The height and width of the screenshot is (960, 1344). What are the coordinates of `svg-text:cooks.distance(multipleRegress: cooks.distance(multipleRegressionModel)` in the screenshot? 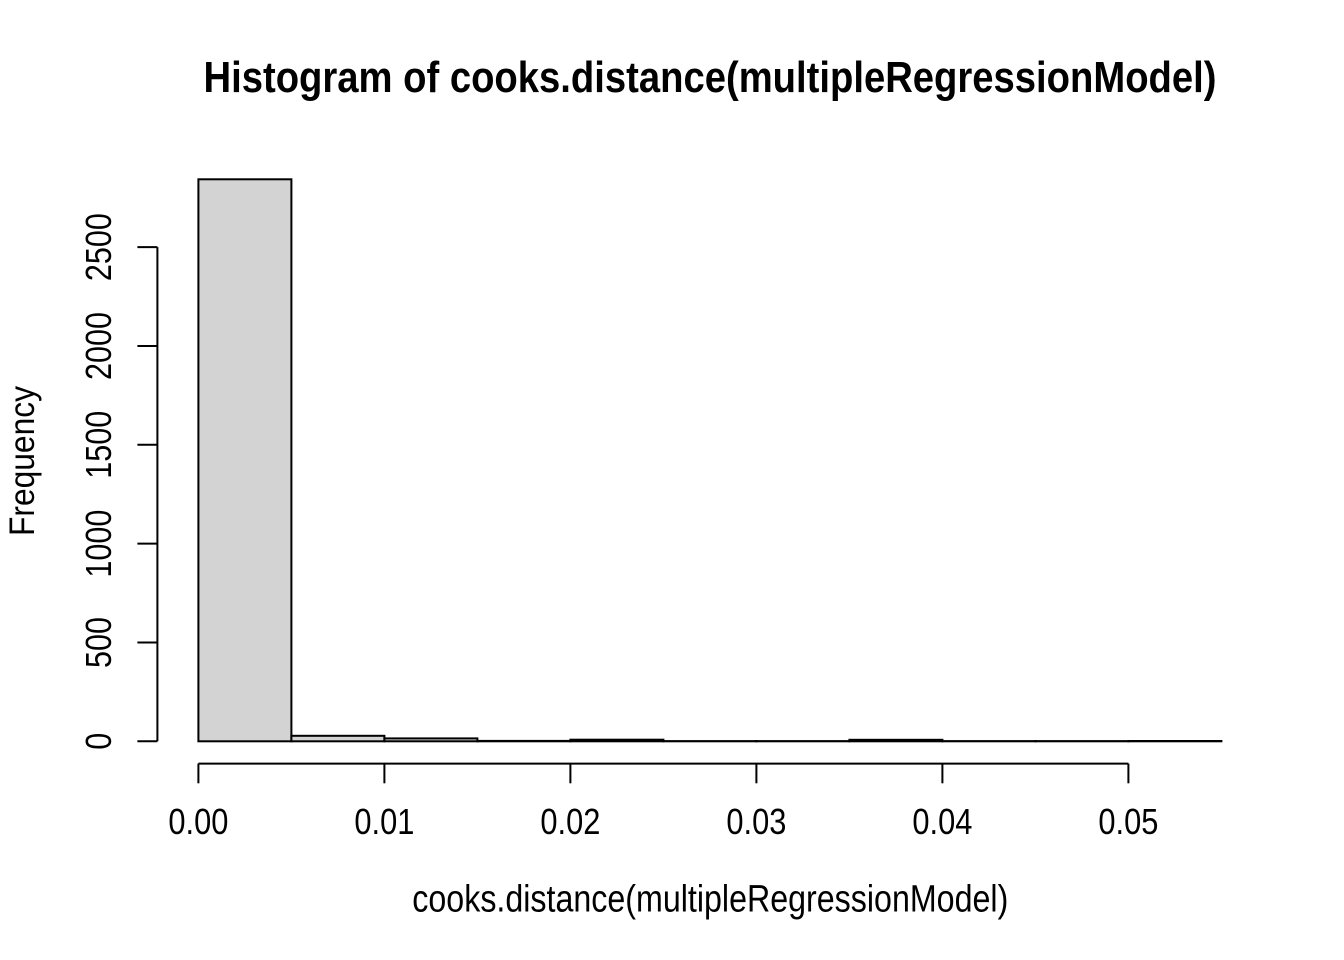 It's located at (710, 900).